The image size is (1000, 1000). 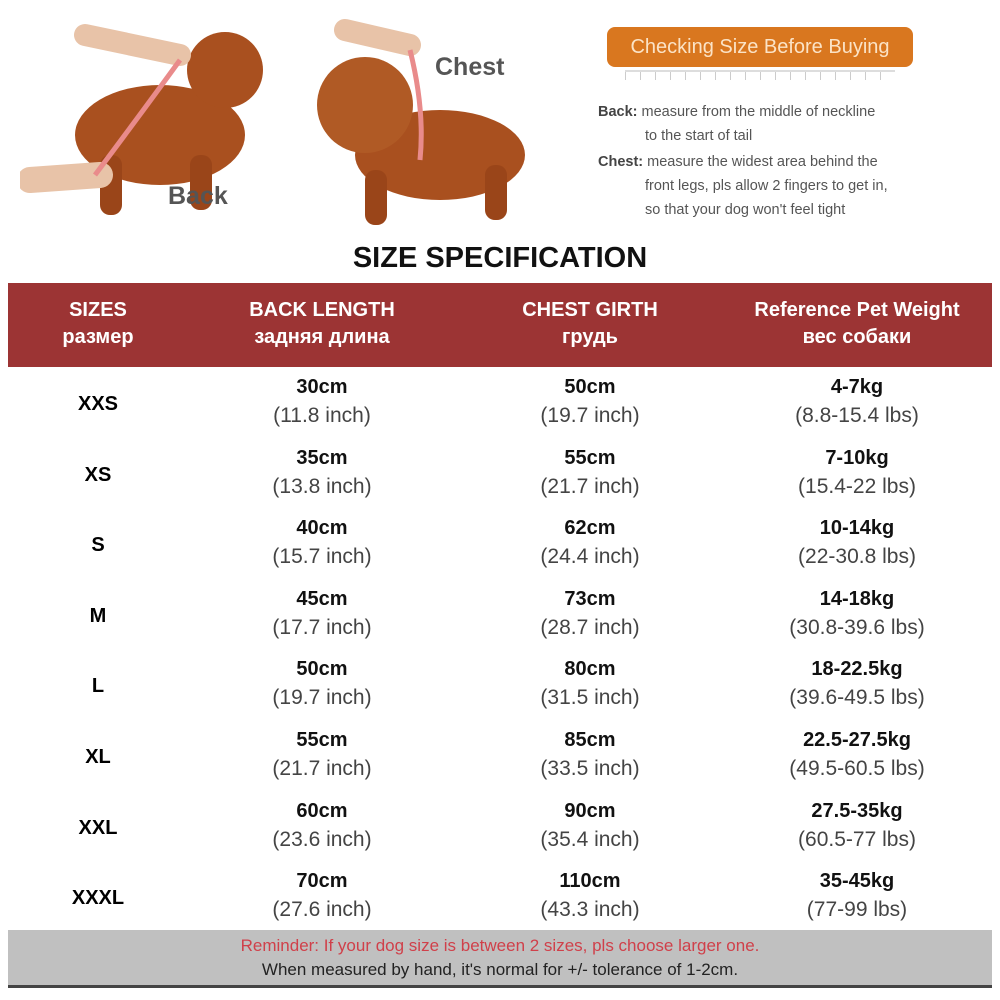 I want to click on chest-cm: 73cm, so click(x=590, y=598).